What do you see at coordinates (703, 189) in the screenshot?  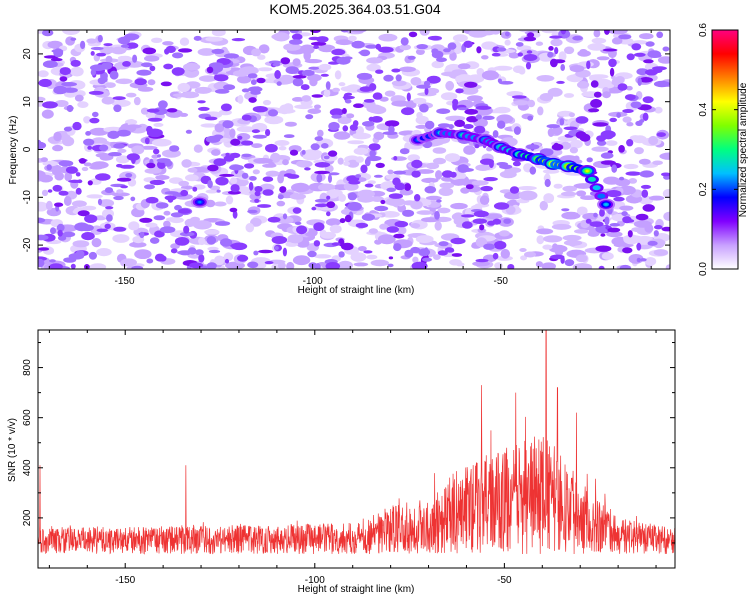 I see `colorbar-tick-label: 0.2` at bounding box center [703, 189].